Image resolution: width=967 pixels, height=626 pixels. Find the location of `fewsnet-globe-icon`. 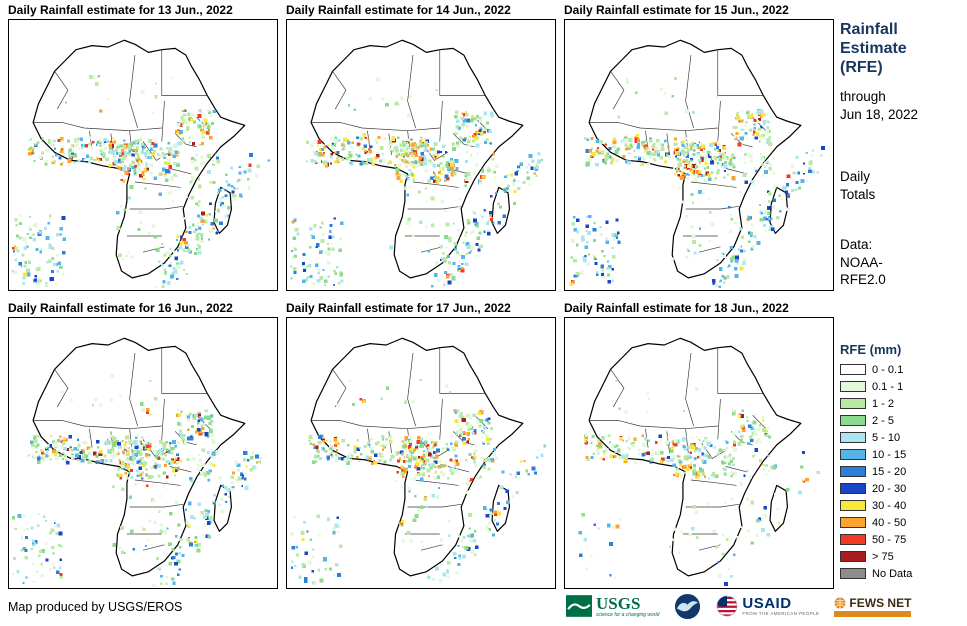

fewsnet-globe-icon is located at coordinates (840, 602).